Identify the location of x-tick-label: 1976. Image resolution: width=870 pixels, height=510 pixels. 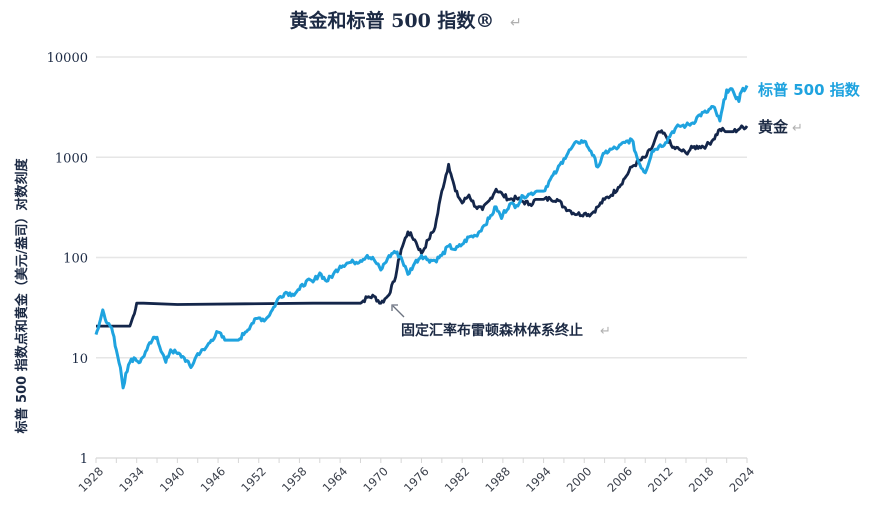
(416, 479).